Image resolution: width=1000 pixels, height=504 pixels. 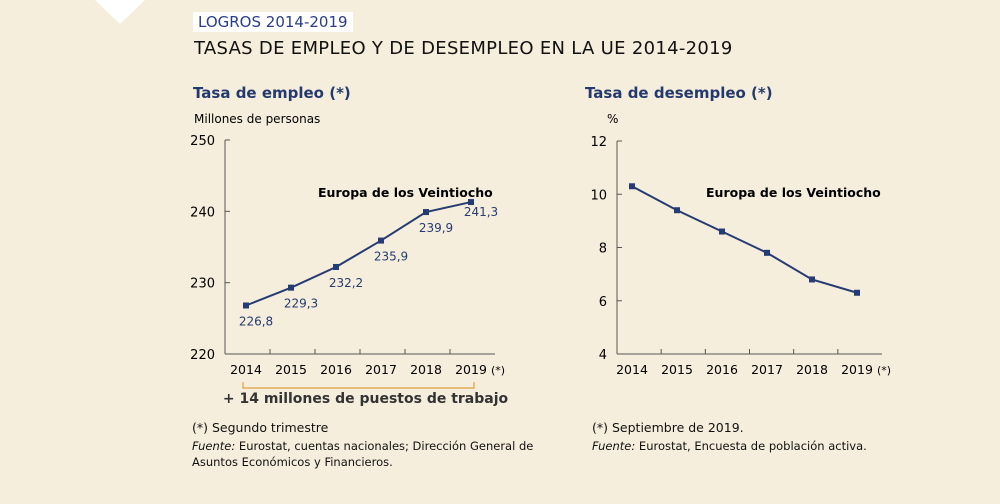 I want to click on chart-title-unemployment: Tasa de desempleo (*), so click(x=679, y=93).